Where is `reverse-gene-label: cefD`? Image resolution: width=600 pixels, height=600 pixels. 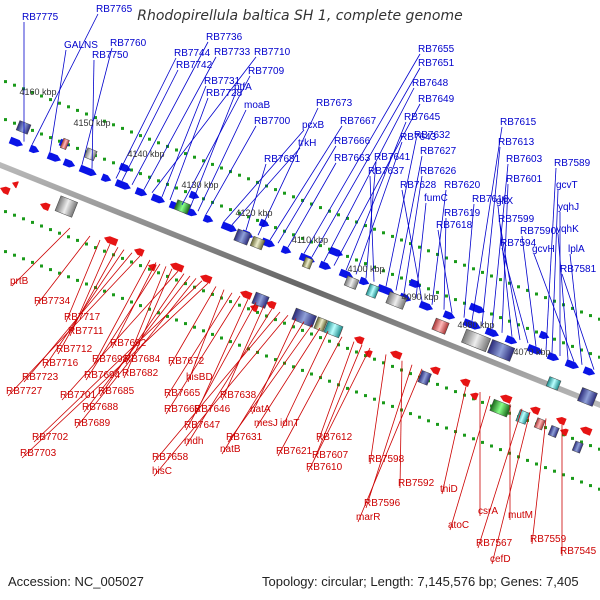 reverse-gene-label: cefD is located at coordinates (500, 559).